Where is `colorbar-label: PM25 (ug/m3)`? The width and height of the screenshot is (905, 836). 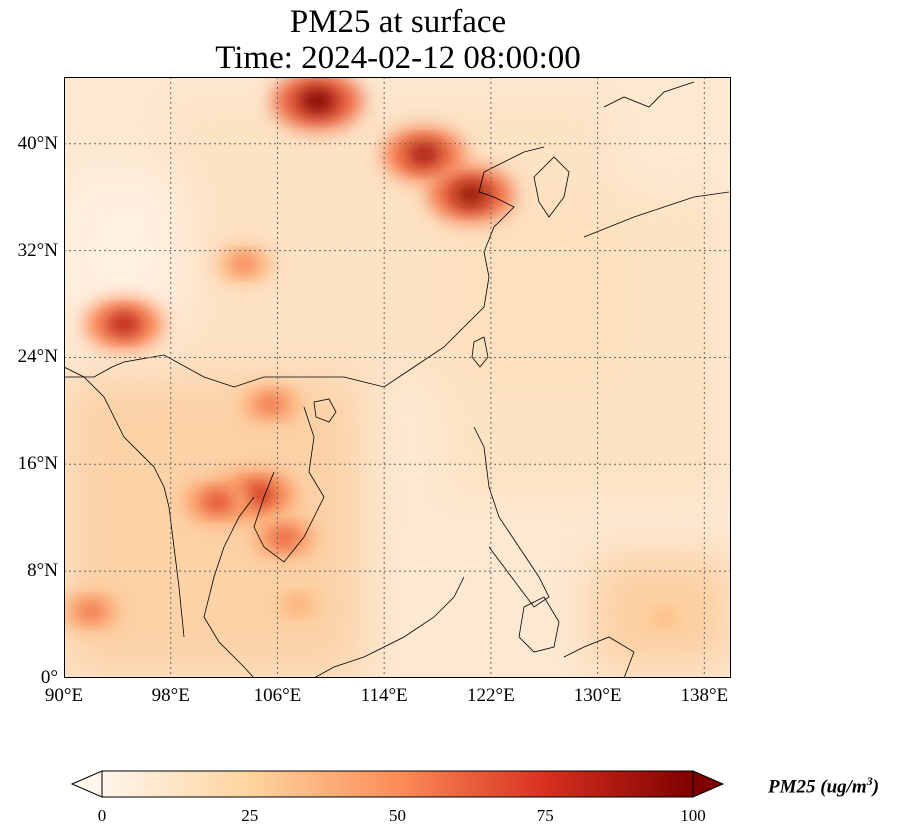 colorbar-label: PM25 (ug/m3) is located at coordinates (824, 786).